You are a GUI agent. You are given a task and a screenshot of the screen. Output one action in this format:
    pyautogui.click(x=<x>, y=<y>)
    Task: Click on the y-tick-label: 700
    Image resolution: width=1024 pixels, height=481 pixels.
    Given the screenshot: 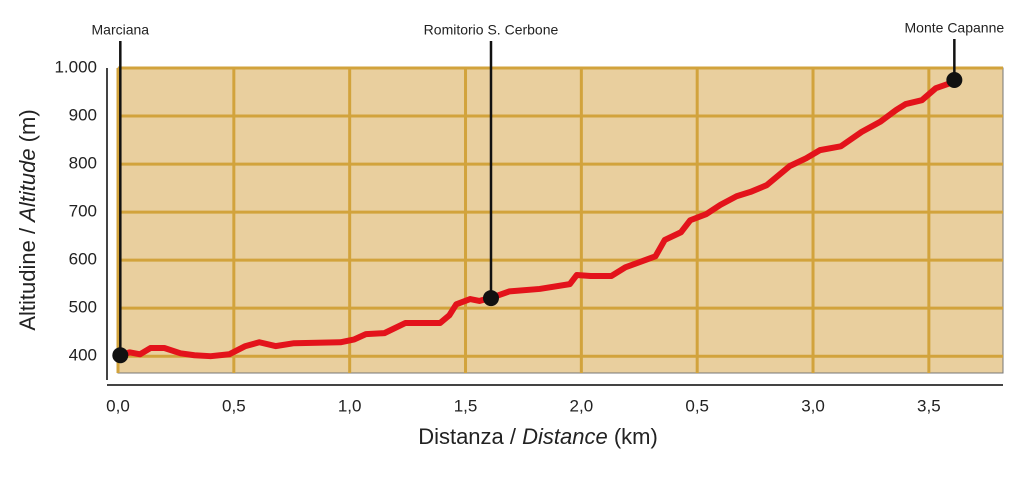 What is the action you would take?
    pyautogui.click(x=83, y=211)
    